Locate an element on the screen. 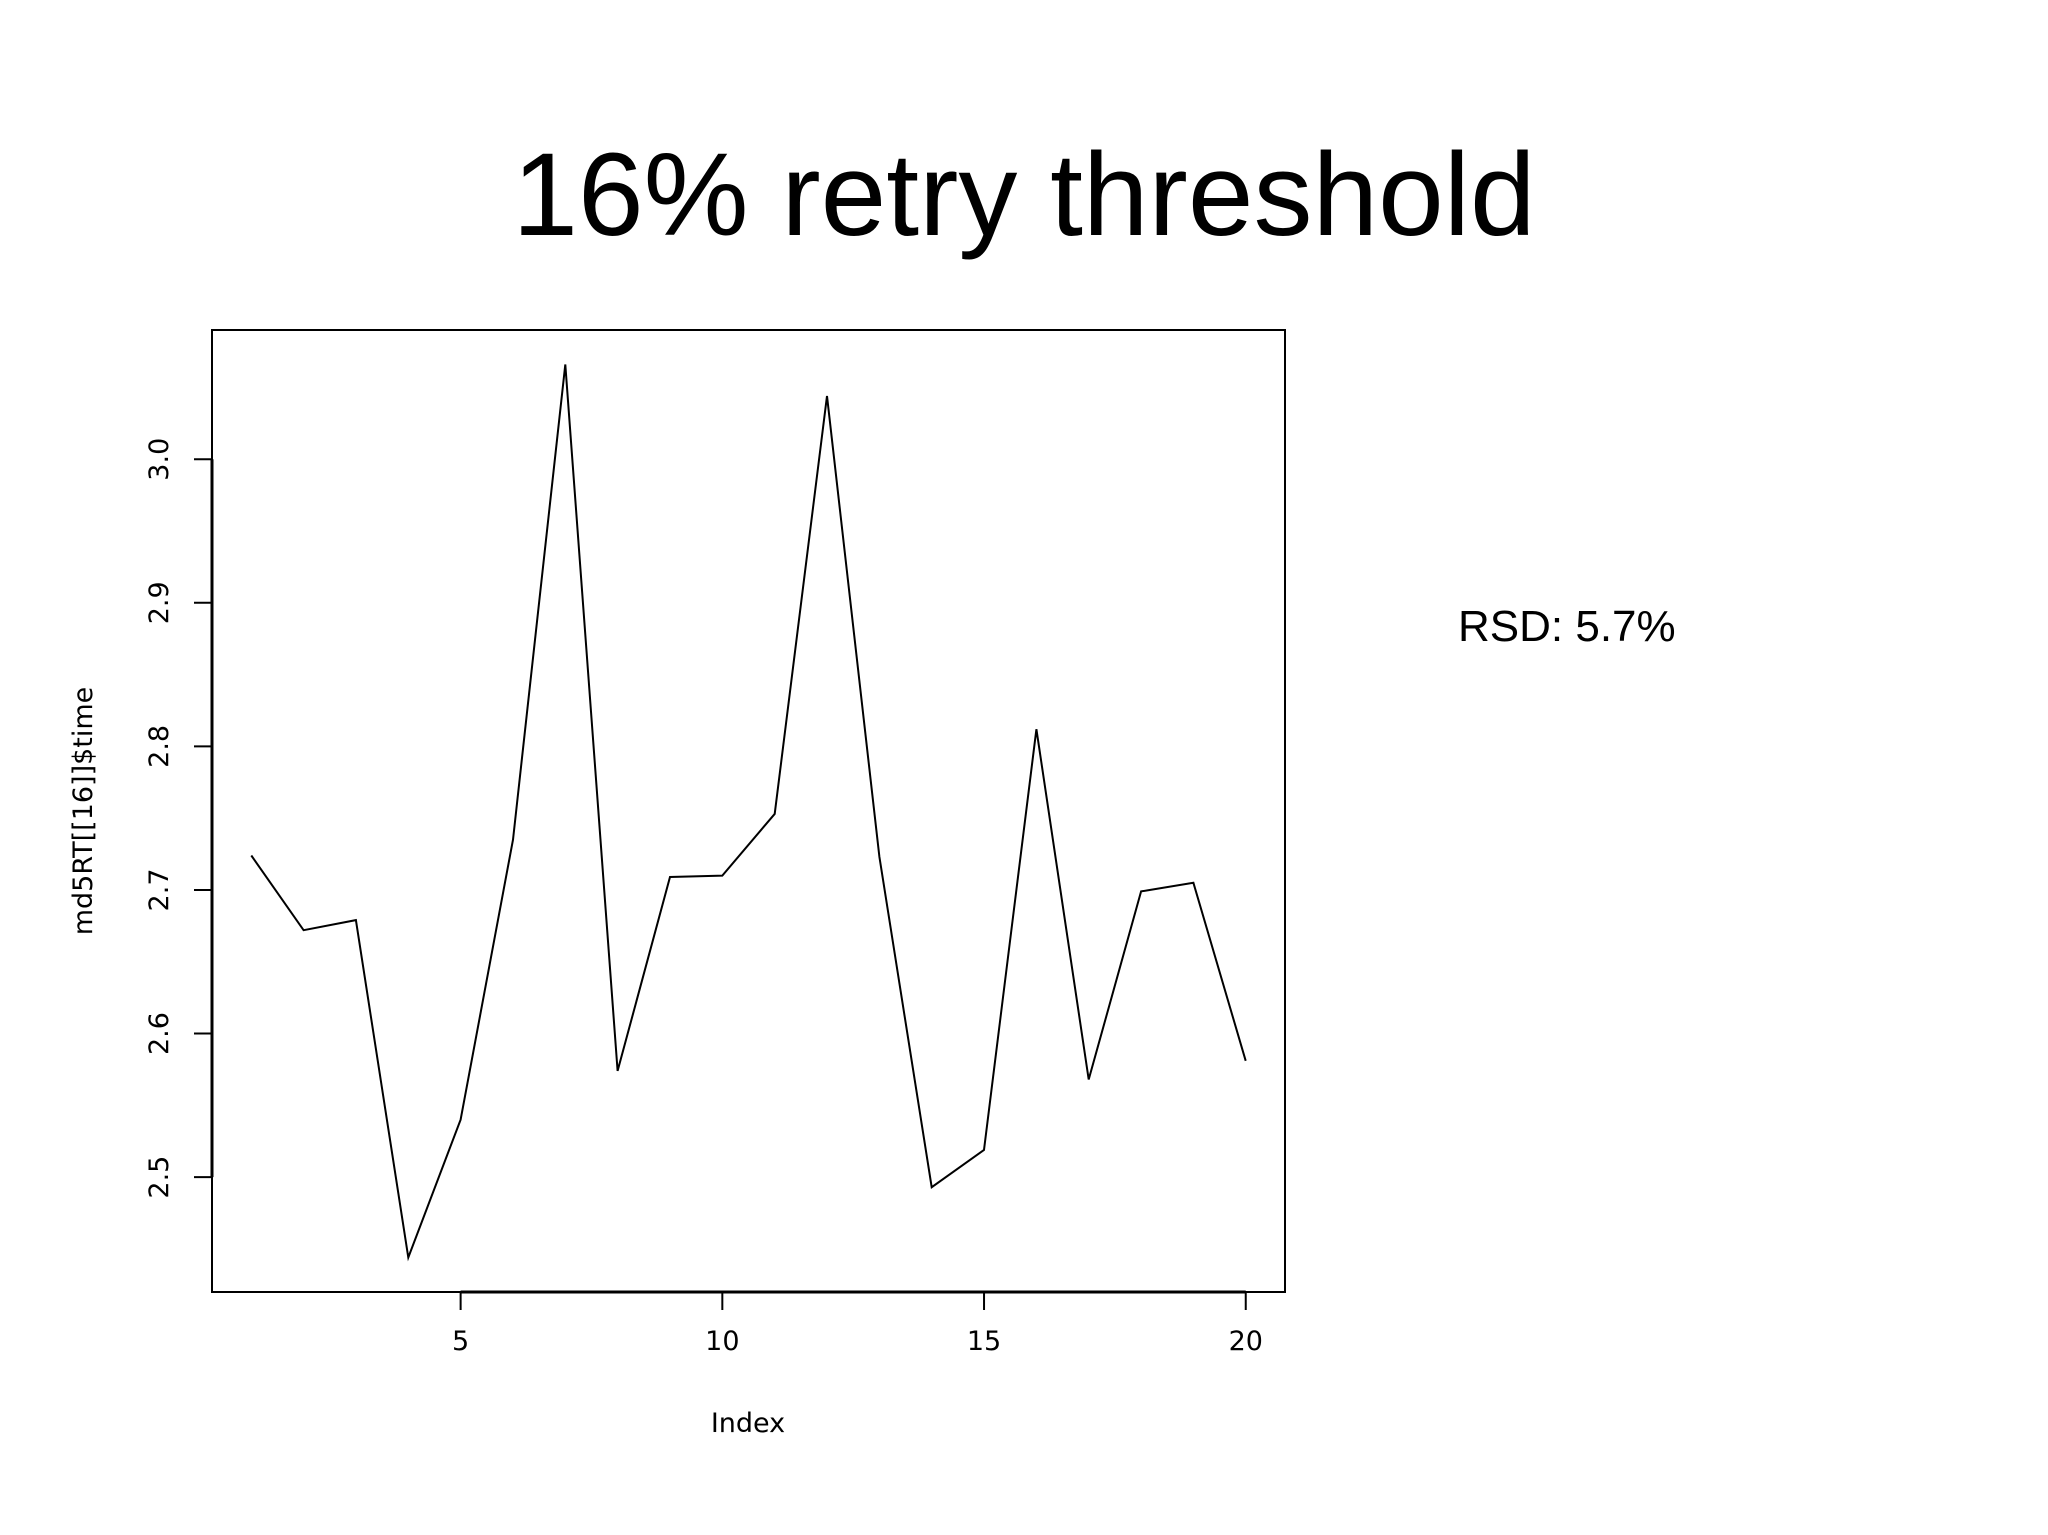  x-tick-label: 10 is located at coordinates (722, 1341).